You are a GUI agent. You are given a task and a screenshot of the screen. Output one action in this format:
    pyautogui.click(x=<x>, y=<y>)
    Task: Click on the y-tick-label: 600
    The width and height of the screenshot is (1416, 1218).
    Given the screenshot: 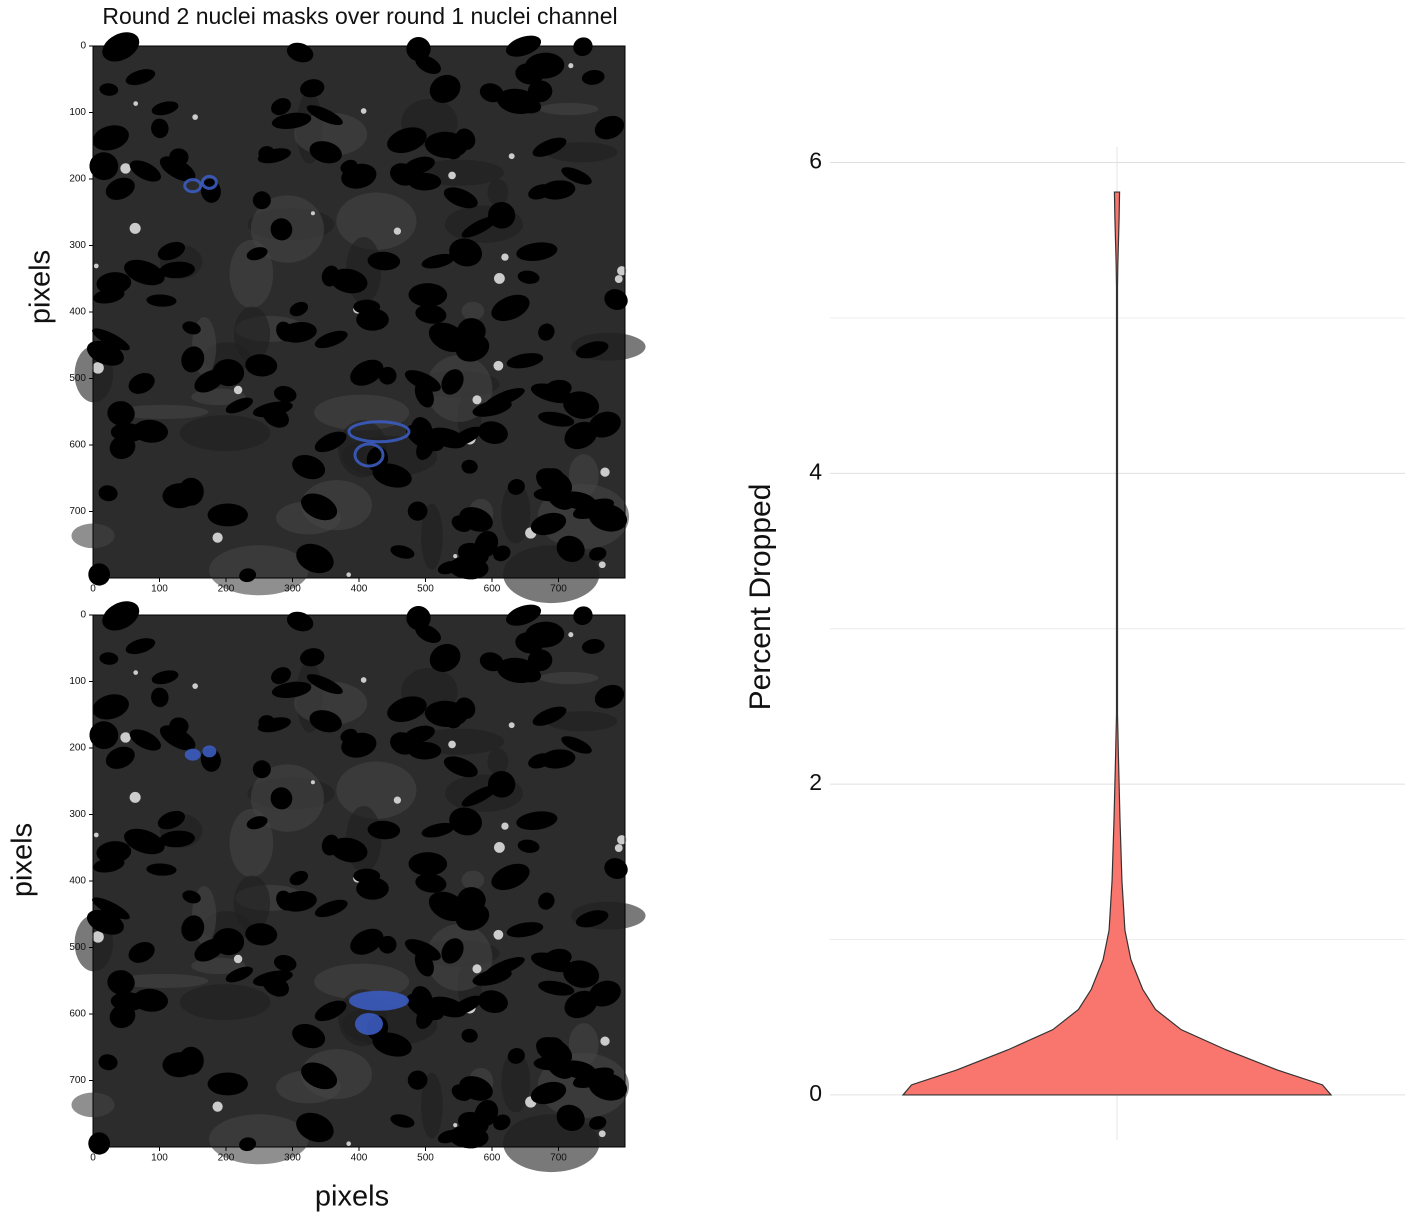 What is the action you would take?
    pyautogui.click(x=77, y=445)
    